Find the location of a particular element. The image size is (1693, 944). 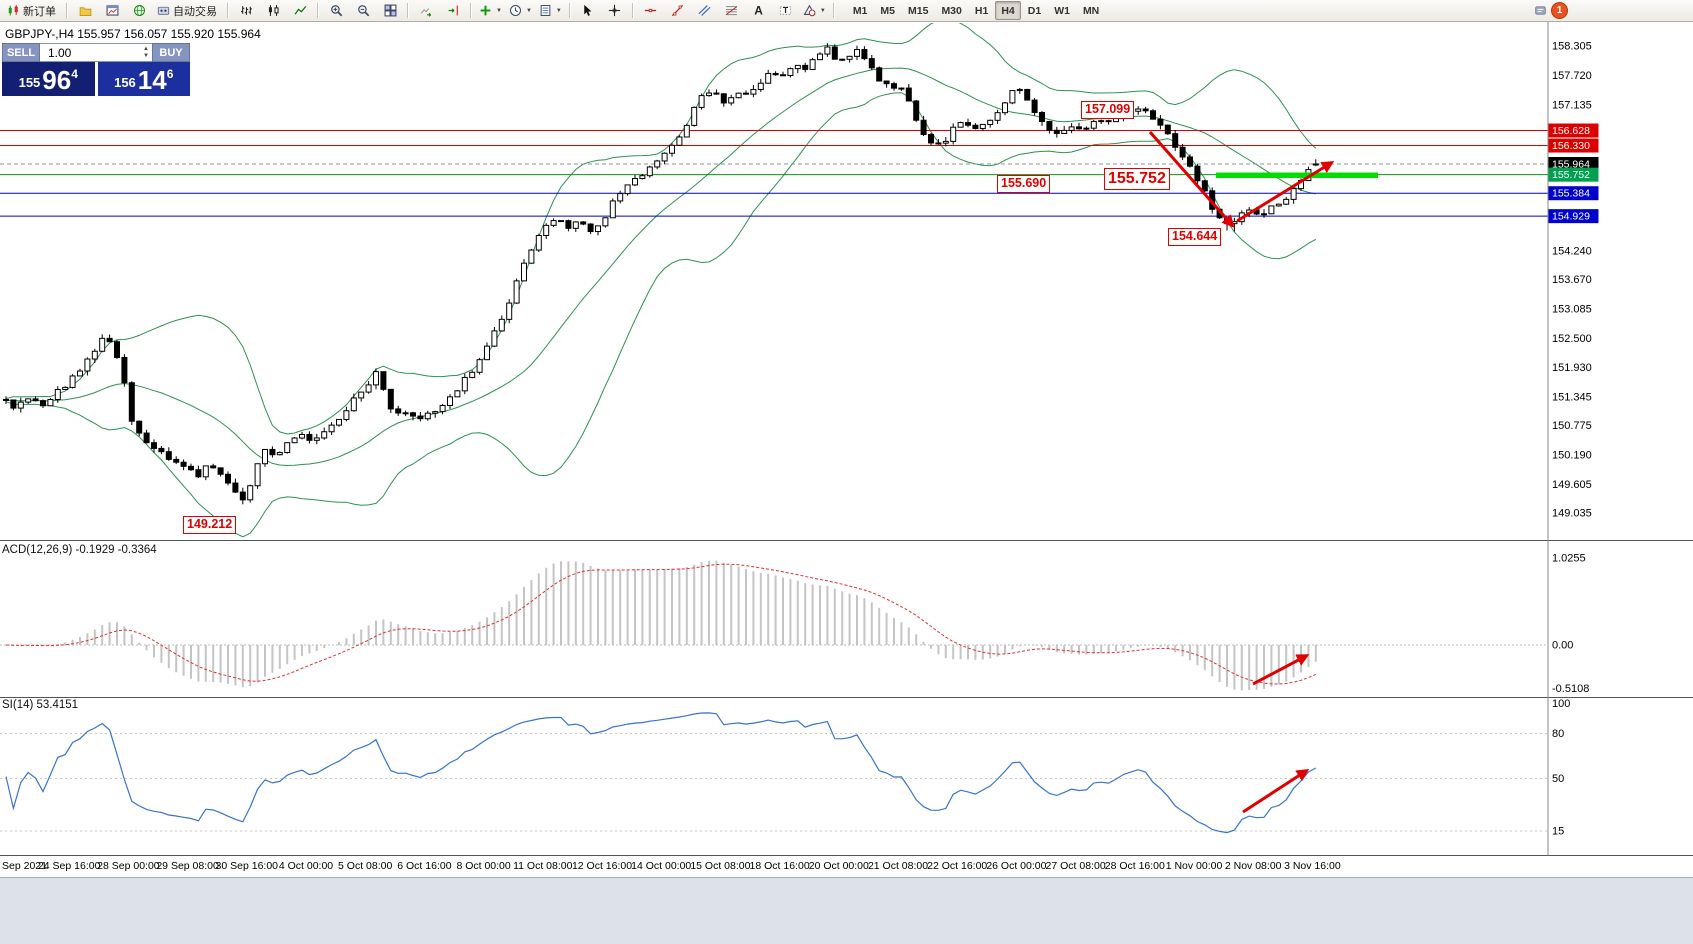

toolbar-auto-trading-label: 自动交易 is located at coordinates (195, 11).